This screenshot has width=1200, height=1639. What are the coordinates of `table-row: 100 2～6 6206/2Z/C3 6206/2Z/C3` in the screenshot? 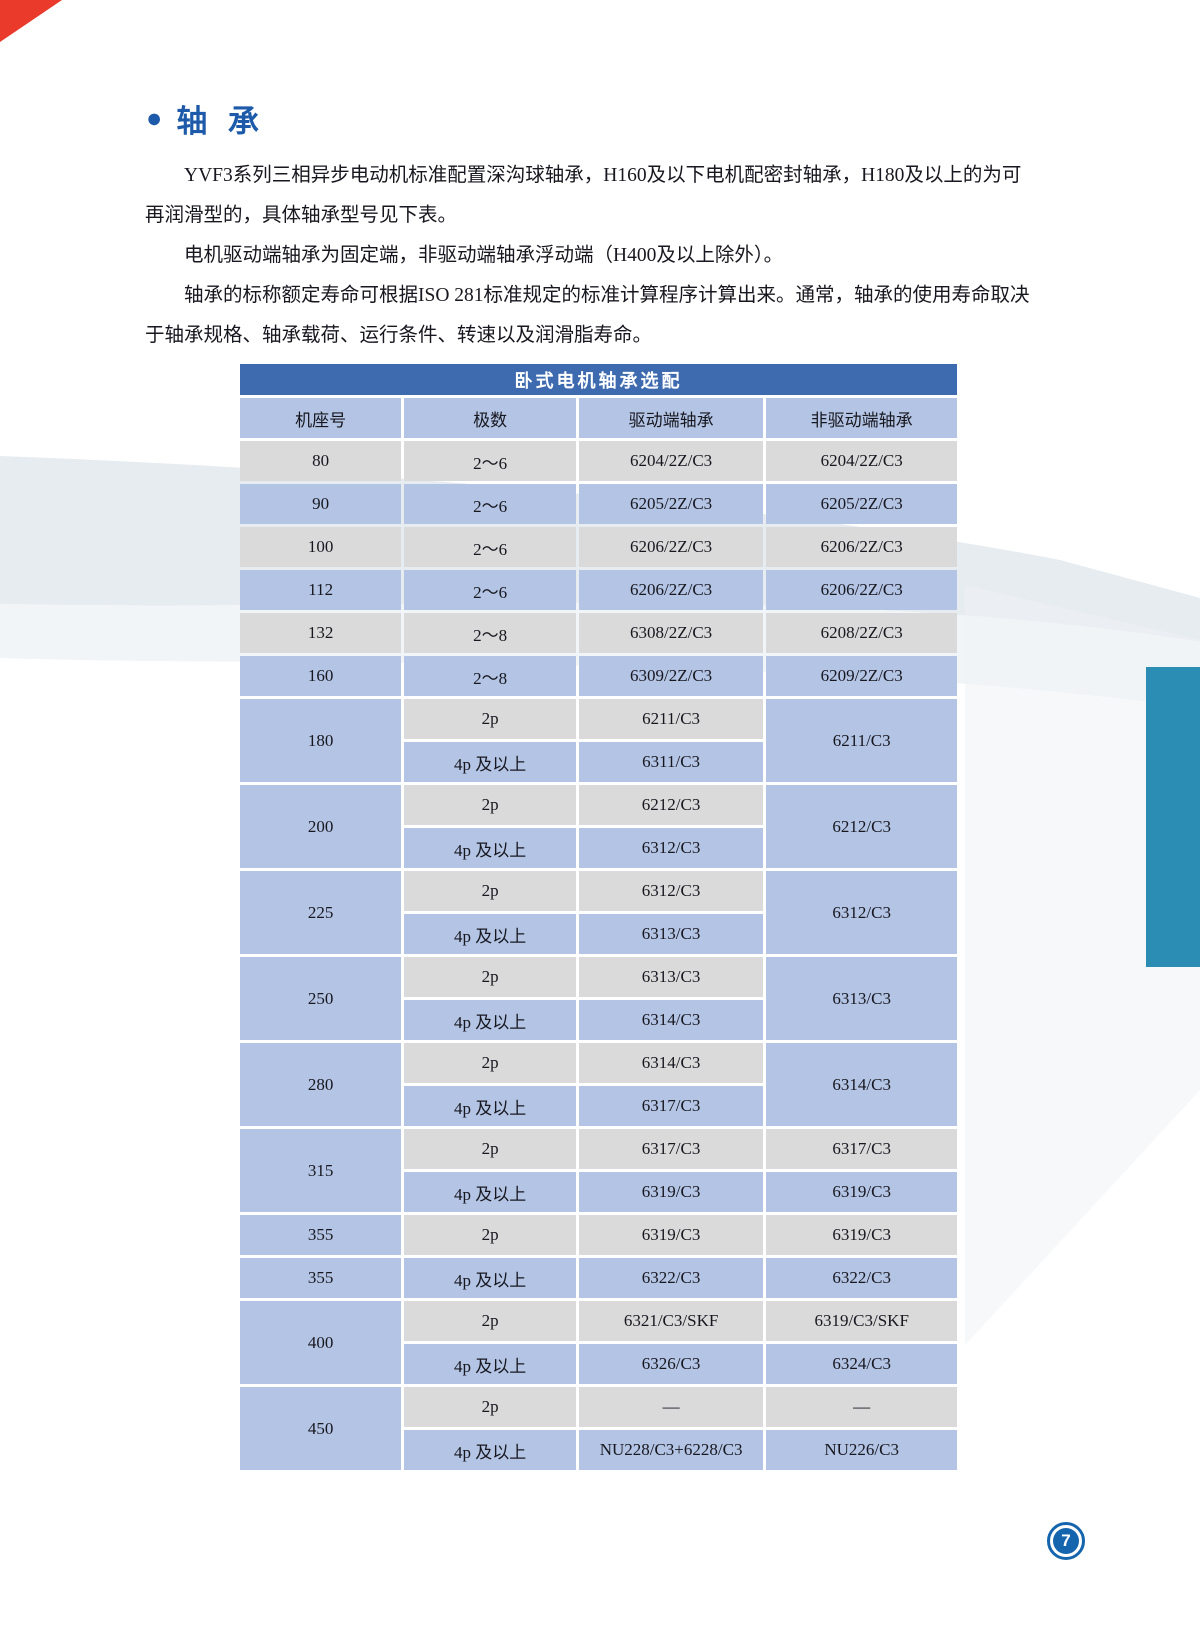 It's located at (598, 547).